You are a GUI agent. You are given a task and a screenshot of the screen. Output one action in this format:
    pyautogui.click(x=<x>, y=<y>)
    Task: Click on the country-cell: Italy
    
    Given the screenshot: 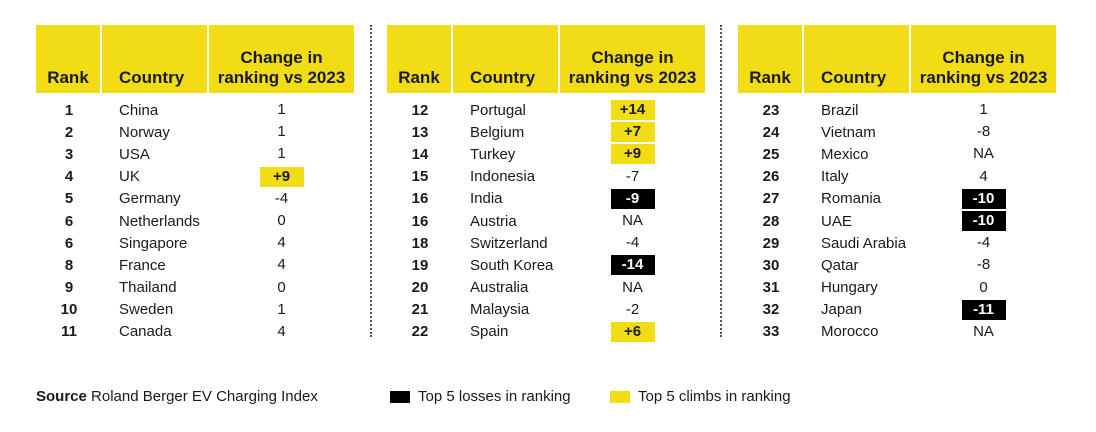 What is the action you would take?
    pyautogui.click(x=835, y=177)
    